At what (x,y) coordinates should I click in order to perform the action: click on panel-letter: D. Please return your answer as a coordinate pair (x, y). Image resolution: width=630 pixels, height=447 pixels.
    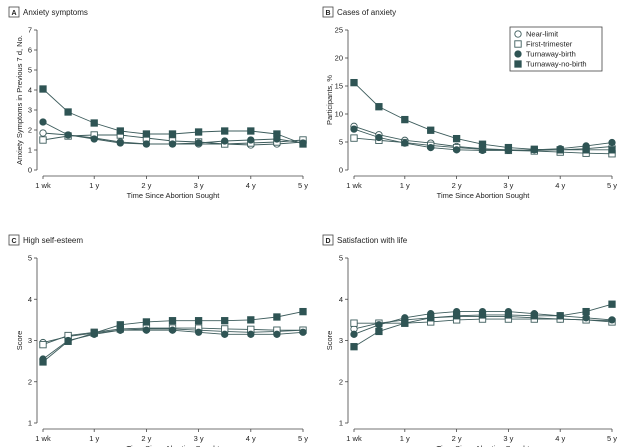
    Looking at the image, I should click on (327, 241).